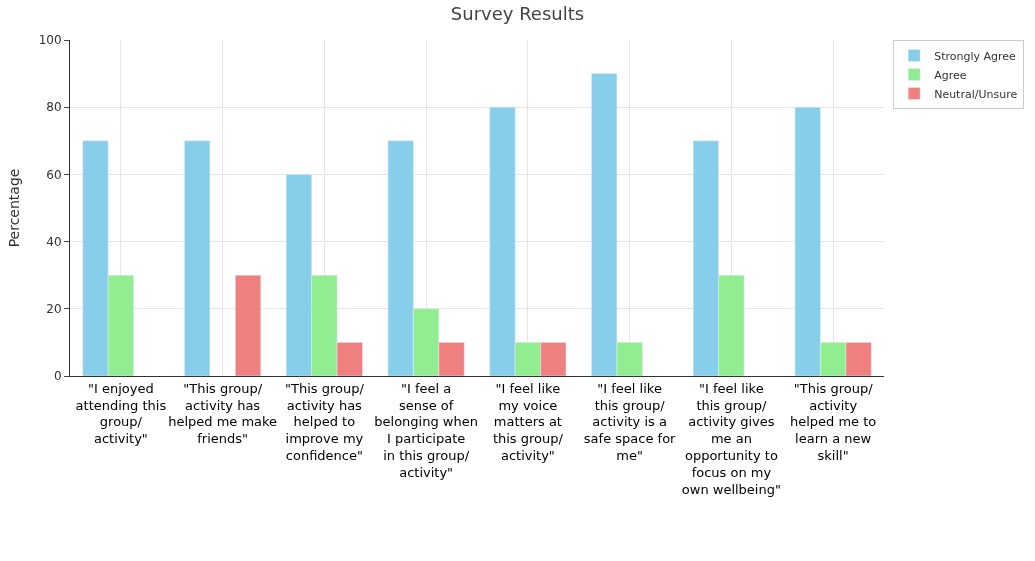 The image size is (1035, 561). What do you see at coordinates (517, 13) in the screenshot?
I see `chart-title: Survey Results` at bounding box center [517, 13].